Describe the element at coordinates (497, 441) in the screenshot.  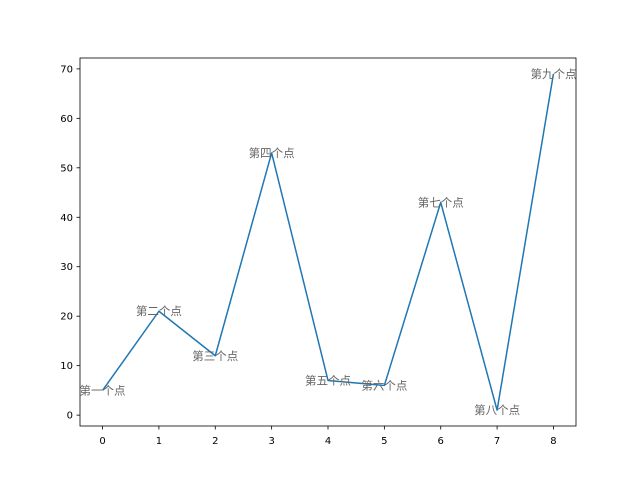
I see `x-tick-label: 7` at that location.